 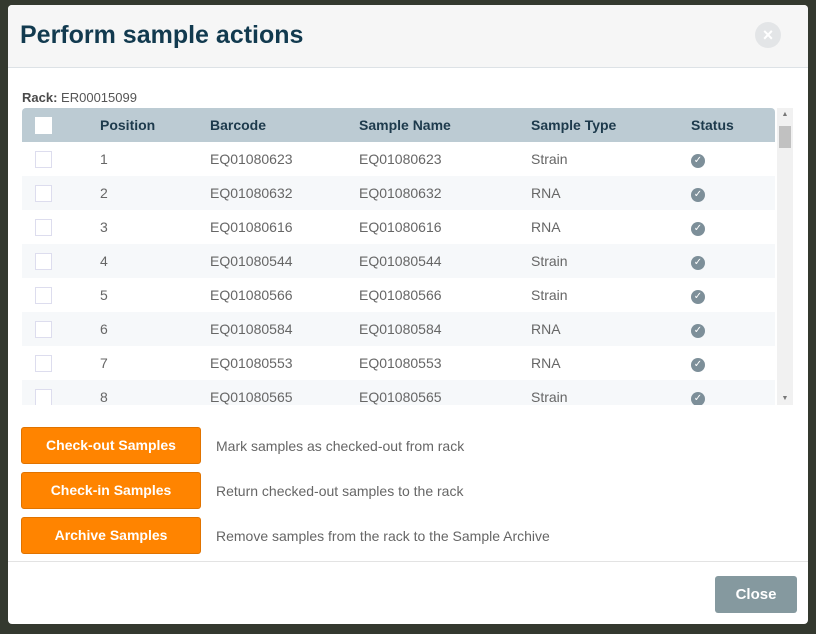 I want to click on rack-info: Rack: ER00015099, so click(x=79, y=97).